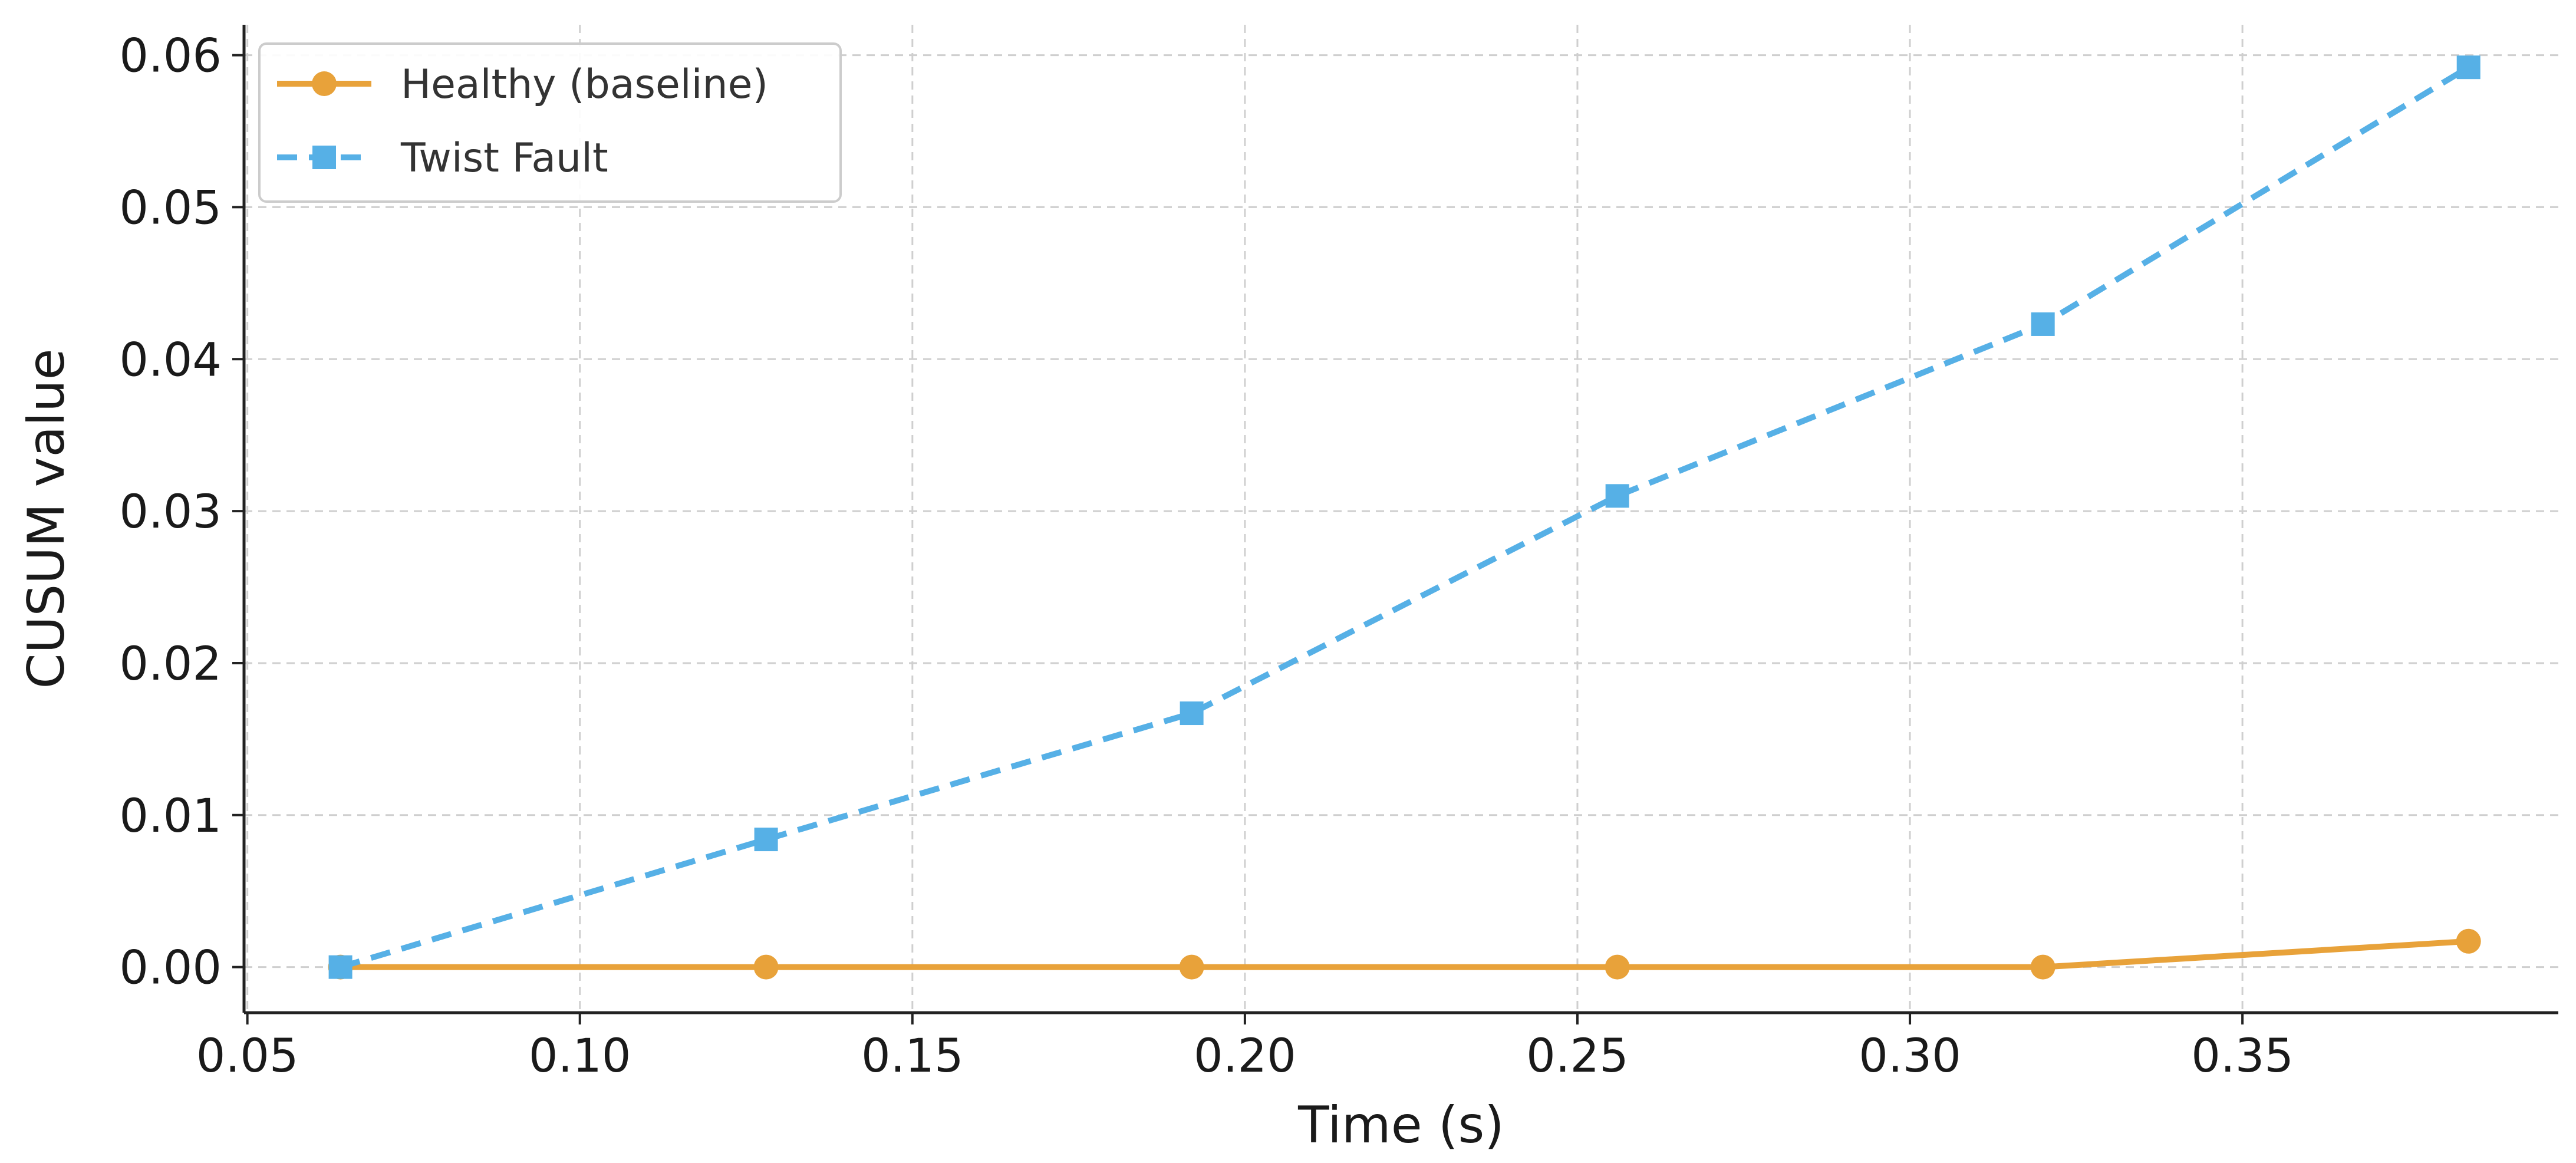 Image resolution: width=2576 pixels, height=1163 pixels. Describe the element at coordinates (170, 664) in the screenshot. I see `y-tick-label: 0.02` at that location.